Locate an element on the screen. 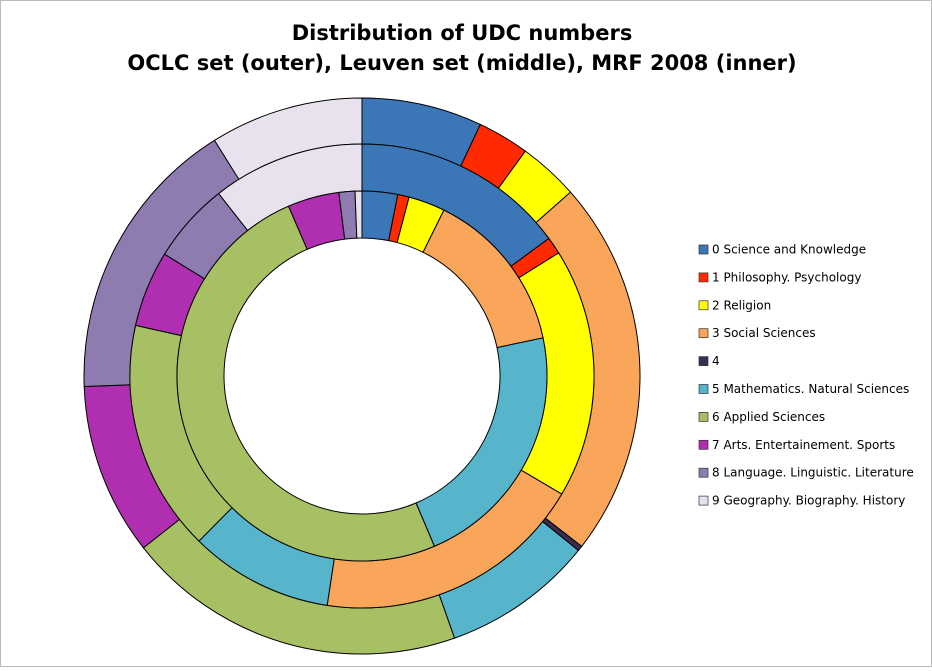  legend-label: 7 Arts. Entertainement. Sports is located at coordinates (803, 445).